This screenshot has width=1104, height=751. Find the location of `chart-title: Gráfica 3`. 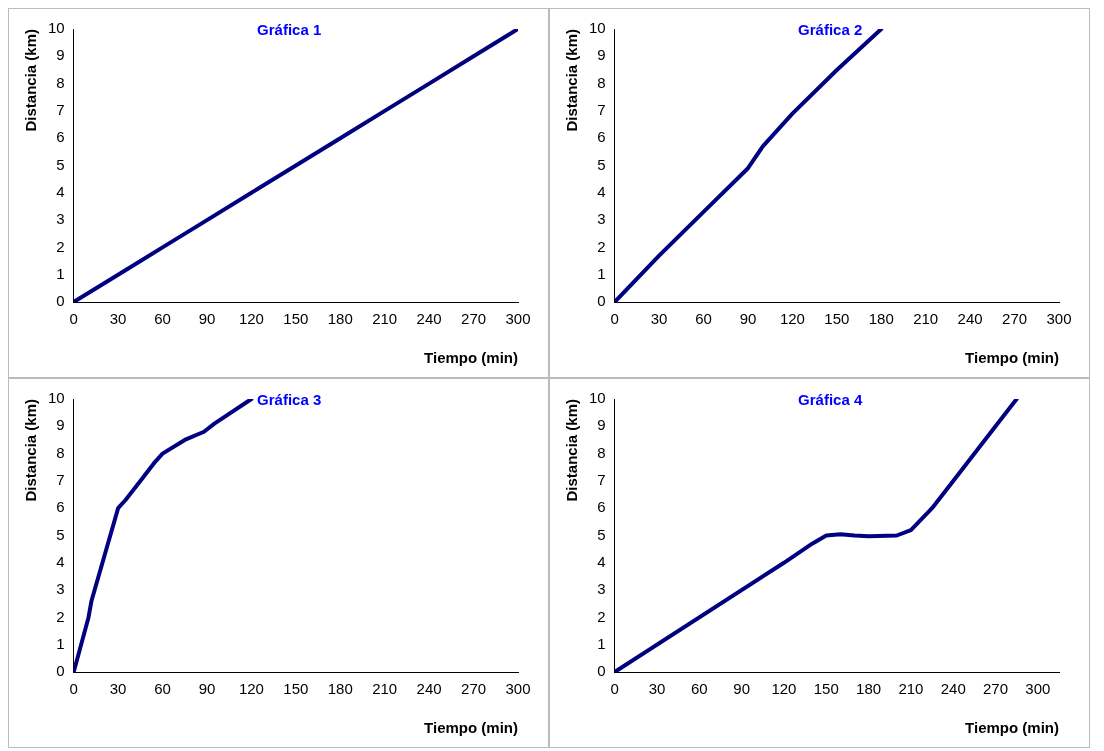

chart-title: Gráfica 3 is located at coordinates (289, 399).